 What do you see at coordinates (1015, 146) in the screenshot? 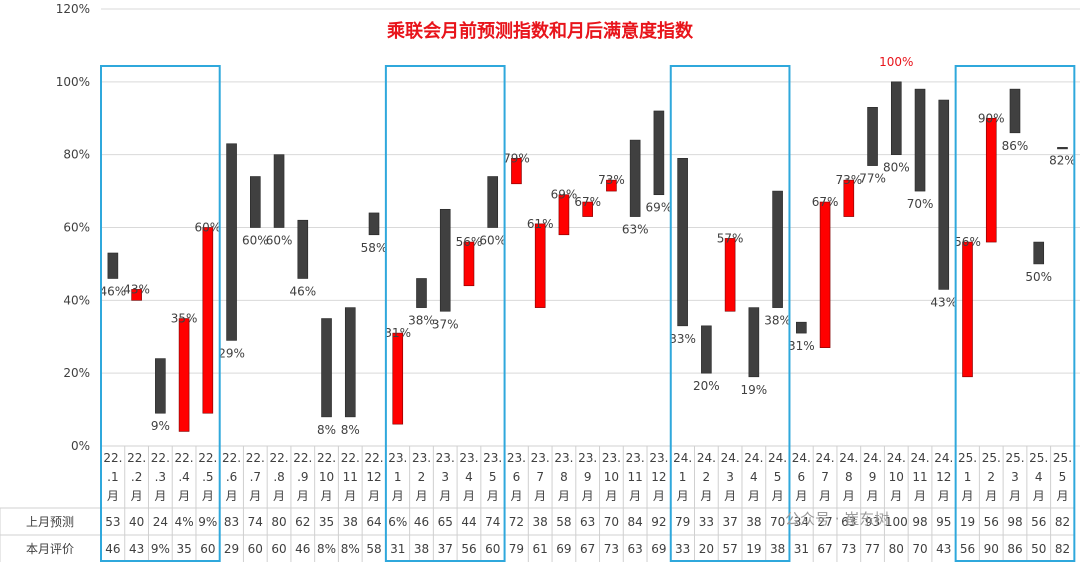
I see `data-label-38: 86%` at bounding box center [1015, 146].